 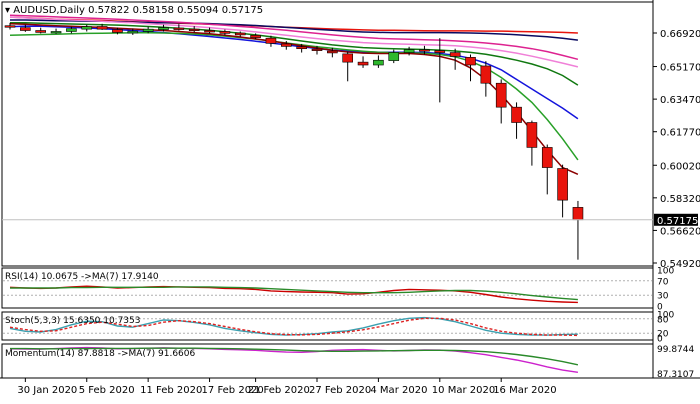 I want to click on stoch-panel, so click(x=327, y=326).